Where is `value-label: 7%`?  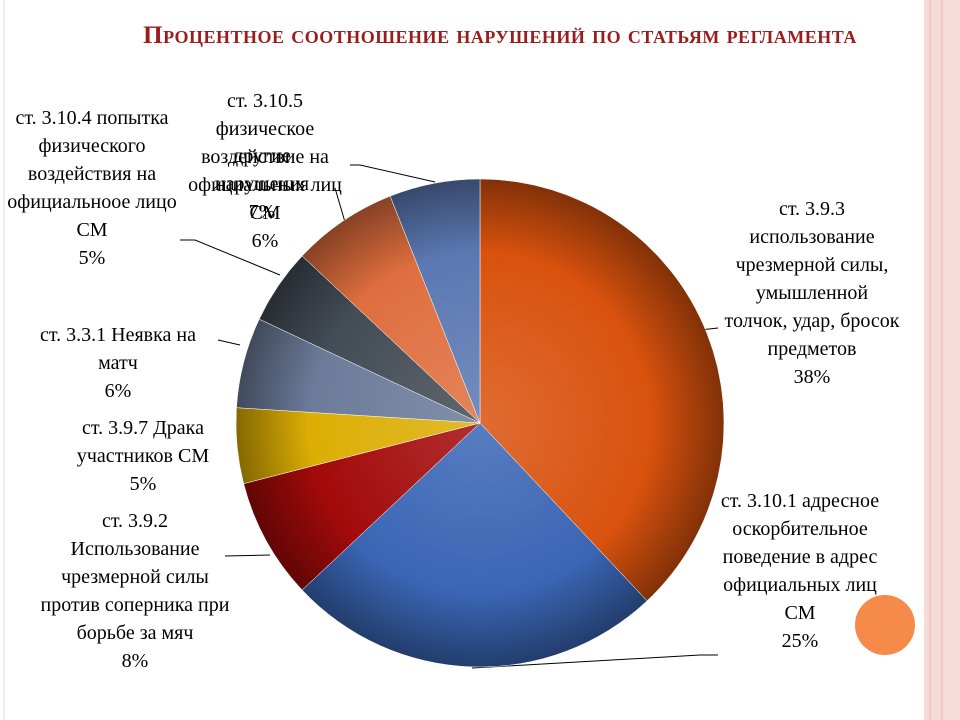 value-label: 7% is located at coordinates (262, 212).